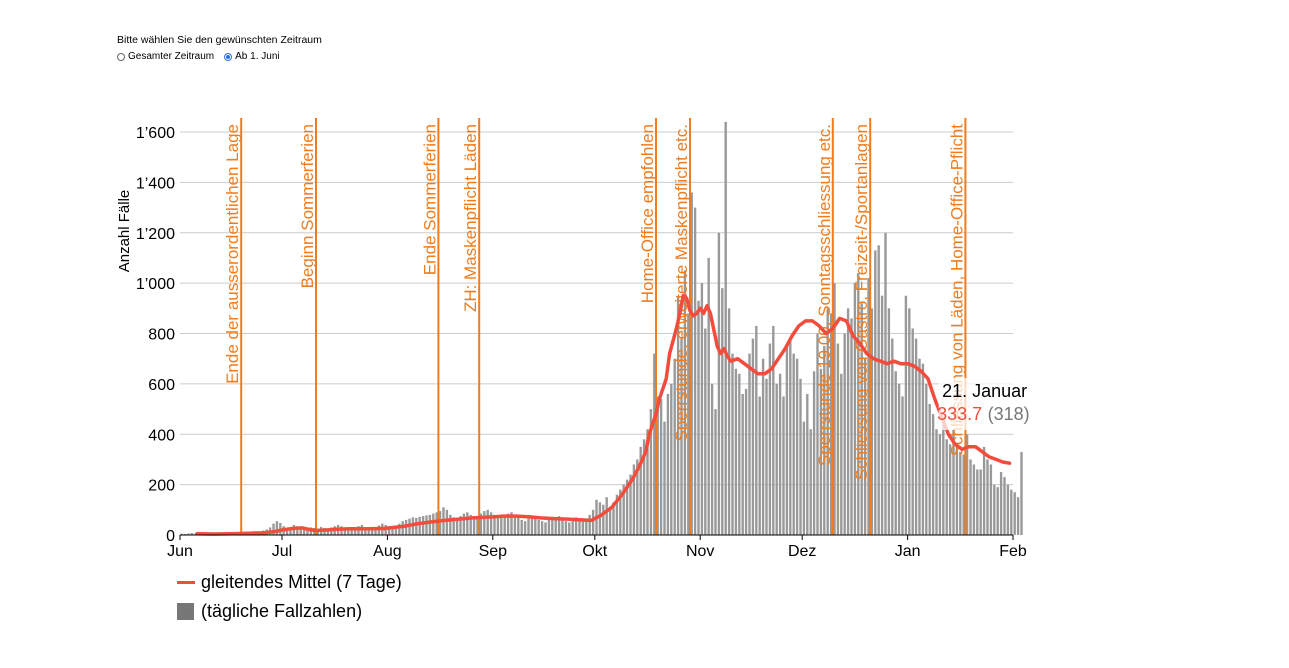 The width and height of the screenshot is (1289, 668). Describe the element at coordinates (228, 56) in the screenshot. I see `radio-circle-june` at that location.